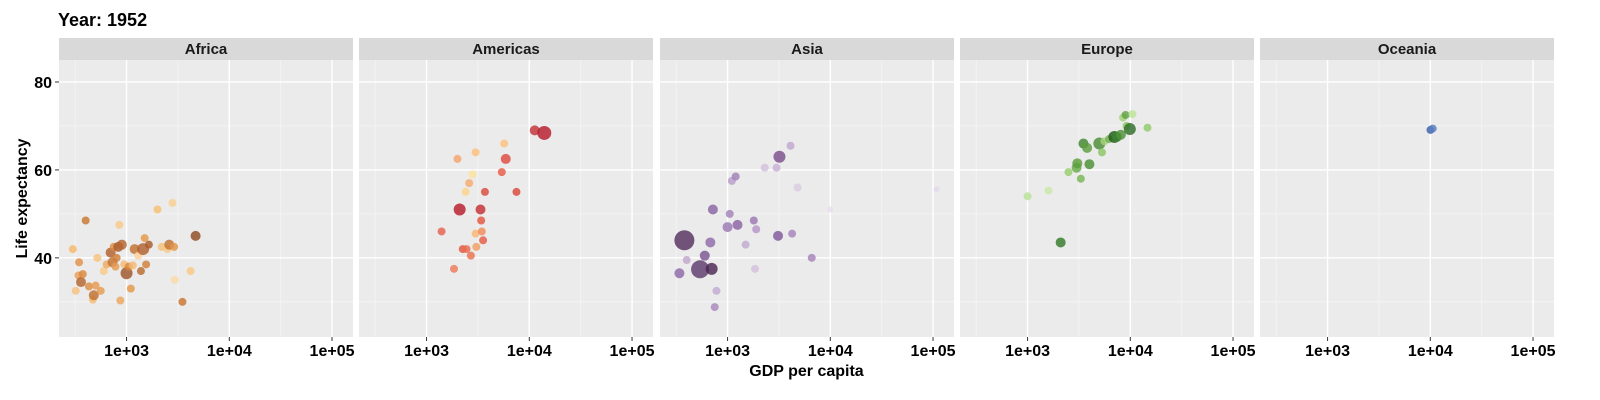 The width and height of the screenshot is (1600, 400). I want to click on chart-title: Year: 1952, so click(103, 20).